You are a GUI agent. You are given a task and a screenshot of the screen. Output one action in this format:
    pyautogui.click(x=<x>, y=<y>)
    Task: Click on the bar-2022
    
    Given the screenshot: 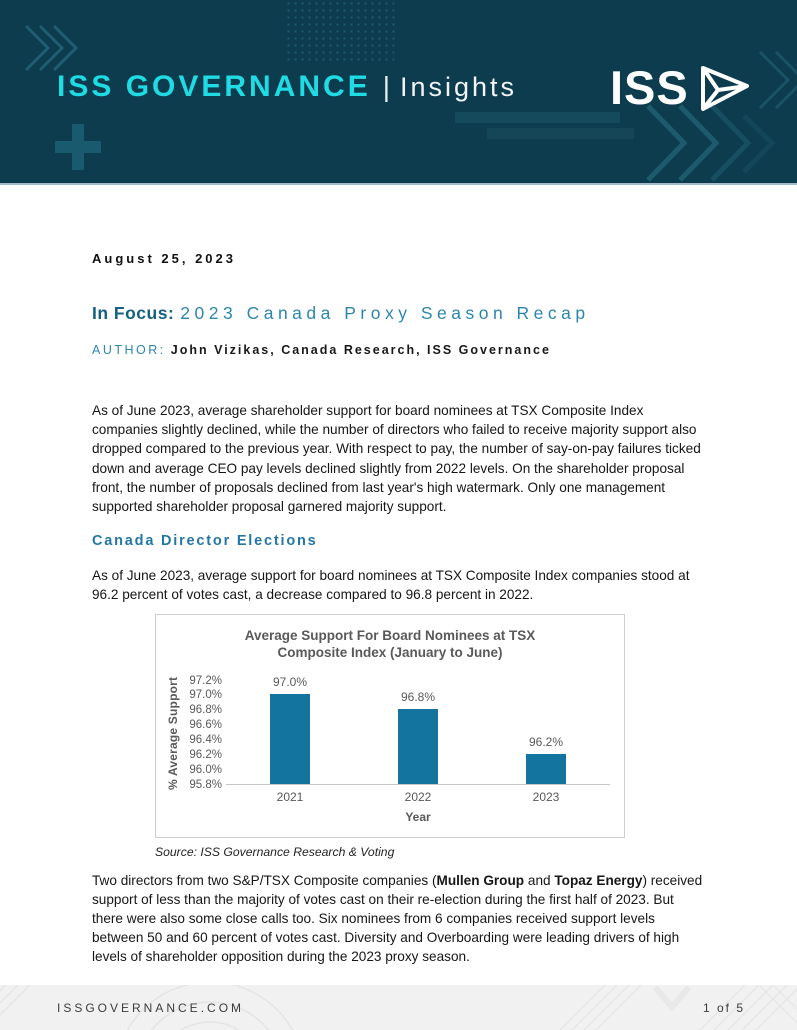 What is the action you would take?
    pyautogui.click(x=418, y=746)
    